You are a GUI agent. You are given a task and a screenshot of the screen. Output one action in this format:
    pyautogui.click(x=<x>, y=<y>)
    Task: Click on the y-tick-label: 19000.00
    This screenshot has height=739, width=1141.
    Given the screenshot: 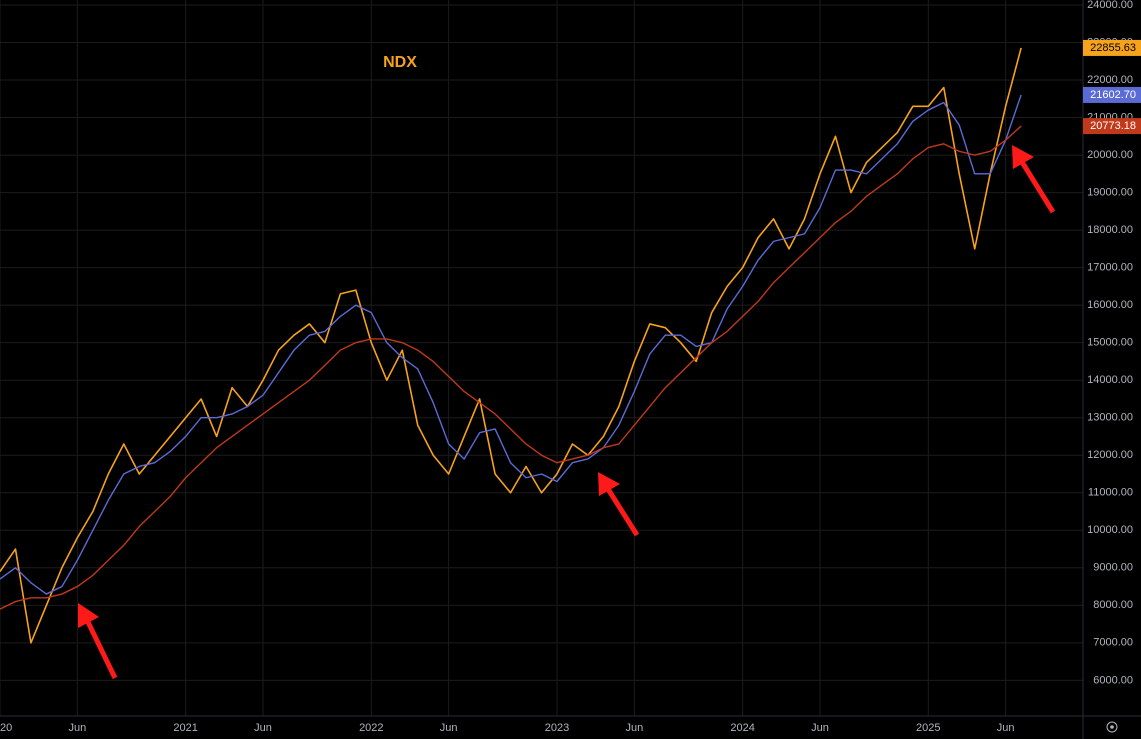 What is the action you would take?
    pyautogui.click(x=1110, y=193)
    